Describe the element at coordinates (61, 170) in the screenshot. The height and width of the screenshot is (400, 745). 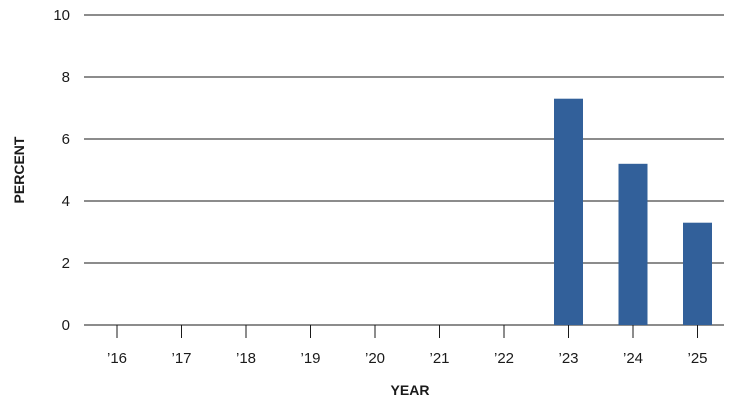
I see `y-tick-labels: 0 2 4 6 8 10` at that location.